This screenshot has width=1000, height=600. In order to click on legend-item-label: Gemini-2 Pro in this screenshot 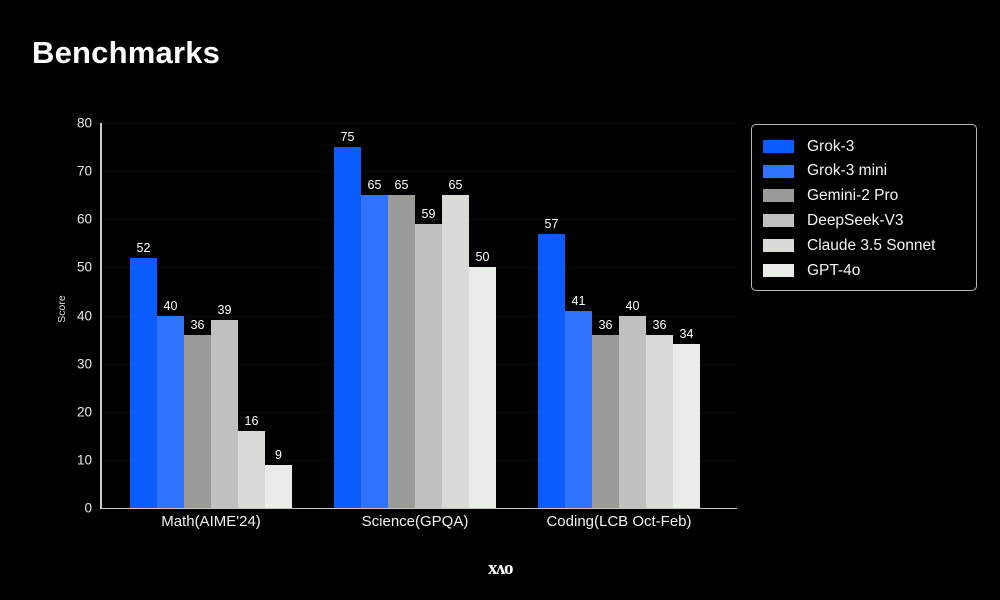, I will do `click(853, 196)`.